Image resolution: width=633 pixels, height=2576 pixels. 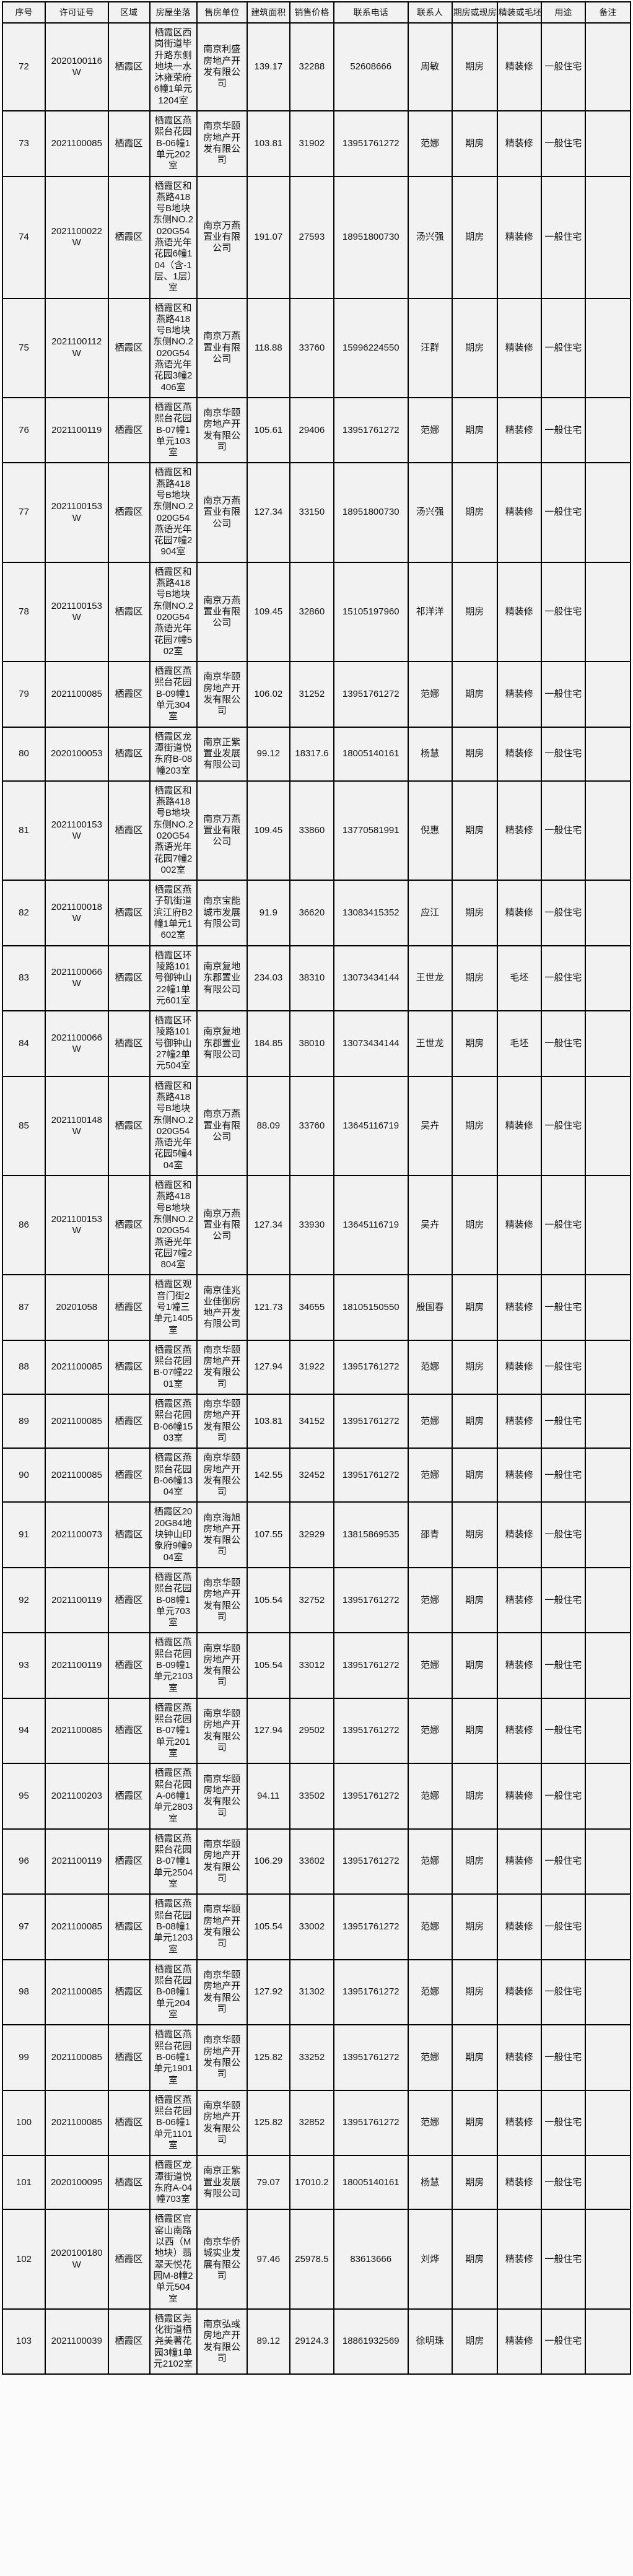 I want to click on cell-area: 94.11, so click(x=268, y=1796).